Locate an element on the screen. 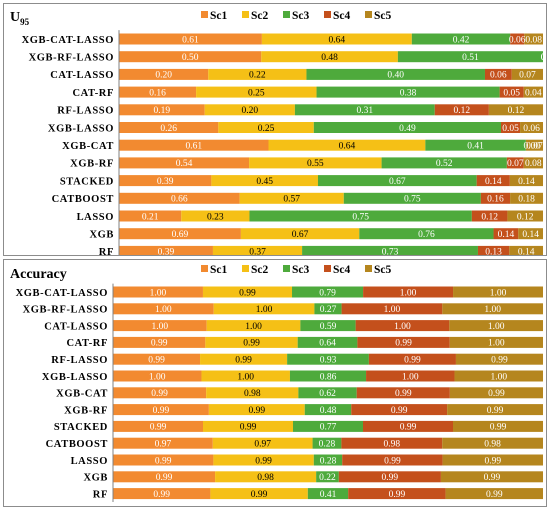  data-label: 0.39 is located at coordinates (166, 251).